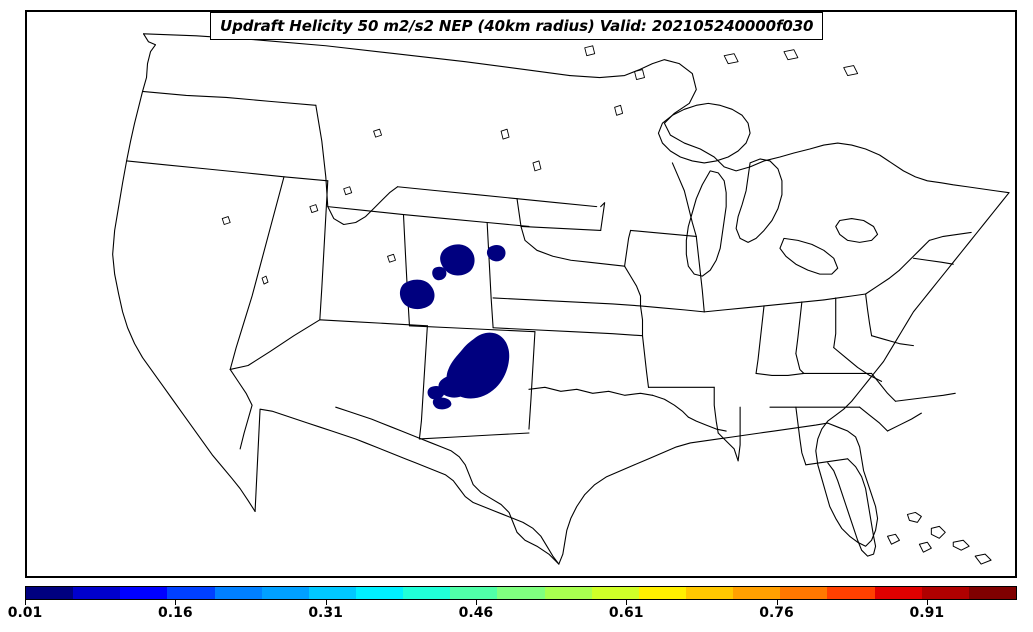 The image size is (1033, 632). What do you see at coordinates (628, 248) in the screenshot?
I see `state-line-sd-mn-ia` at bounding box center [628, 248].